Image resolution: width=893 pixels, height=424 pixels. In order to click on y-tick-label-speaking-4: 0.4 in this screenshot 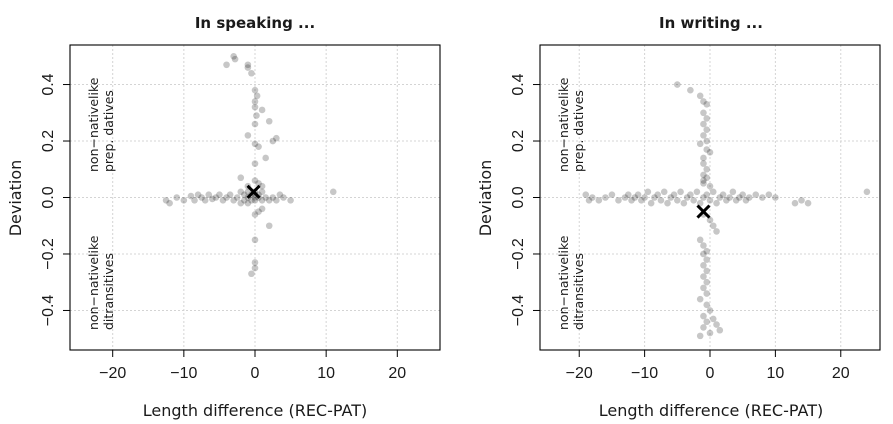, I will do `click(48, 84)`.